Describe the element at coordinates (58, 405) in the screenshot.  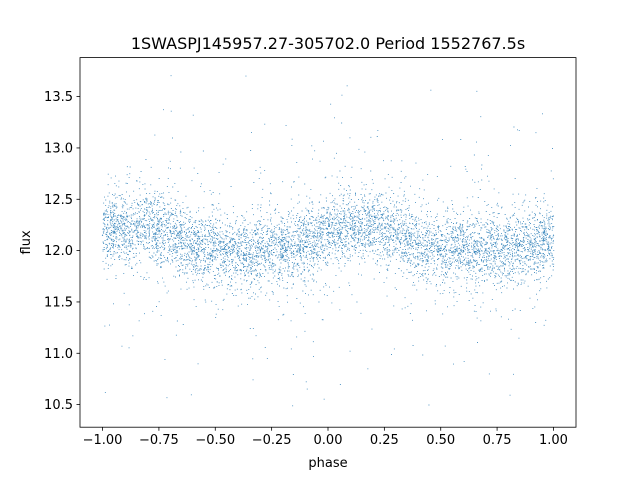
I see `y-tick-label: 10.5` at that location.